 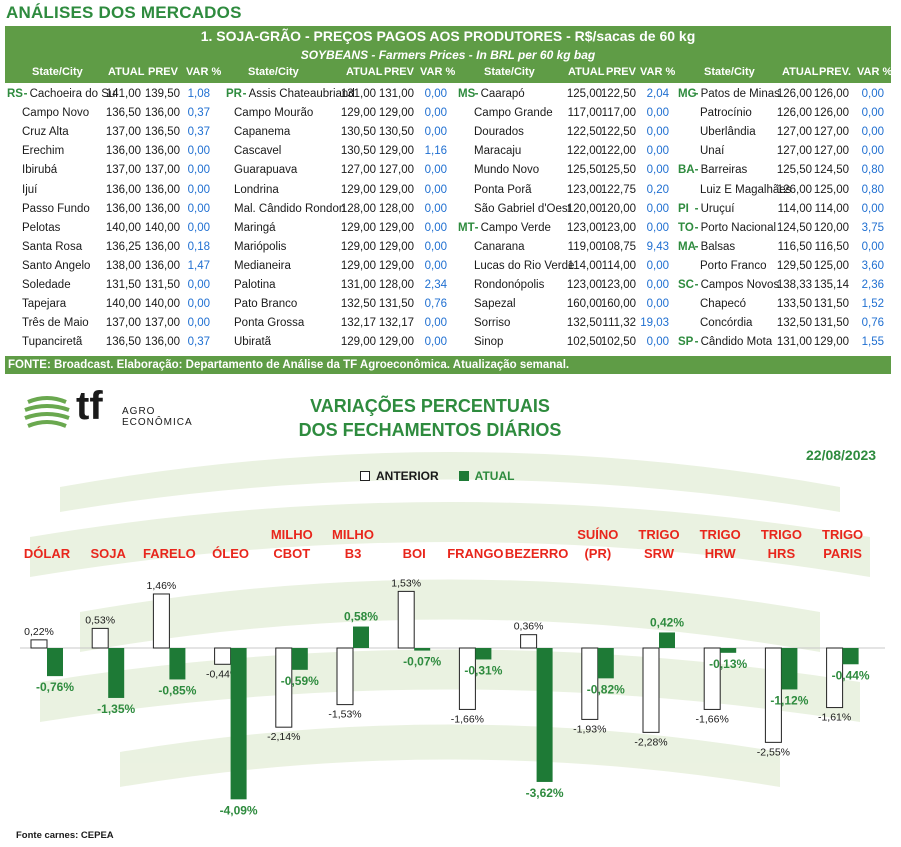 What do you see at coordinates (618, 132) in the screenshot?
I see `price-previous: 122,50` at bounding box center [618, 132].